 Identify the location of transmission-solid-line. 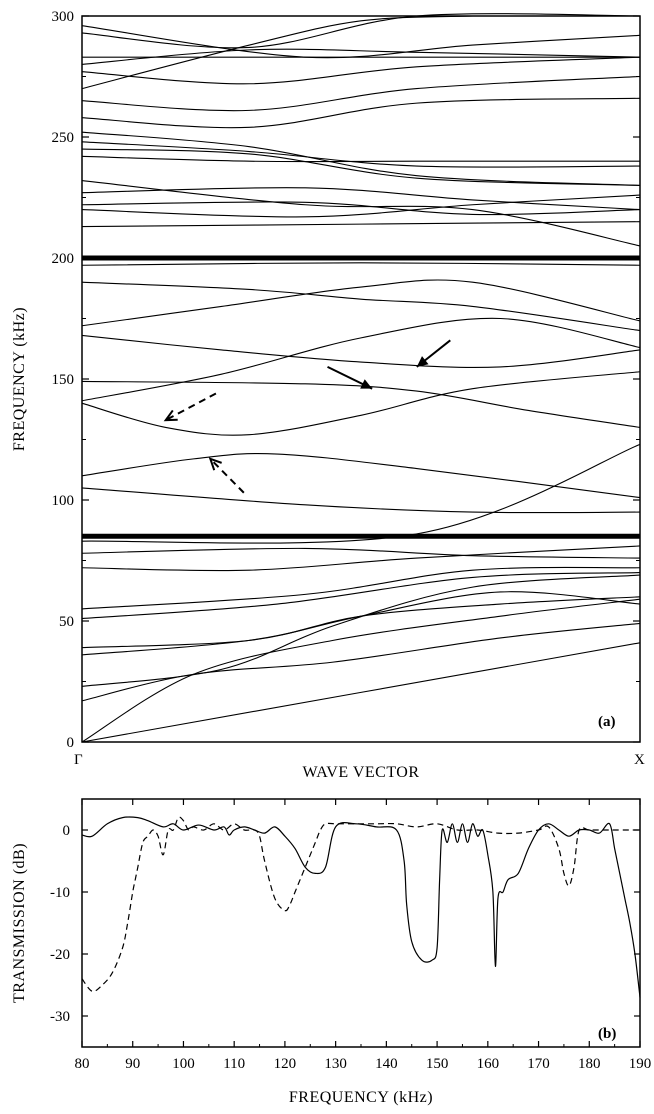
(361, 907).